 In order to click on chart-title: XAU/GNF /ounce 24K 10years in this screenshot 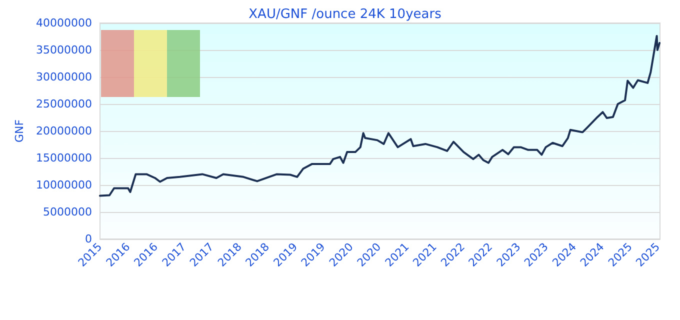, I will do `click(345, 14)`.